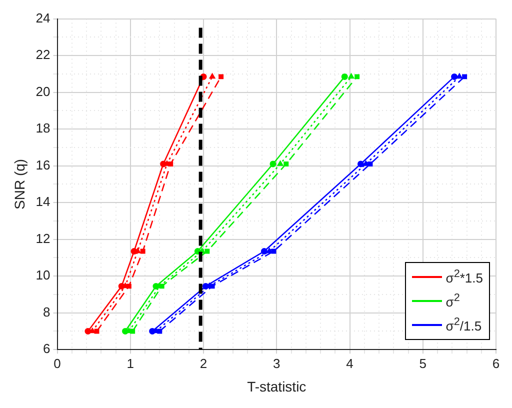 Image resolution: width=512 pixels, height=408 pixels. I want to click on legend-label: σ$^{2}$*1.5, so click(464, 277).